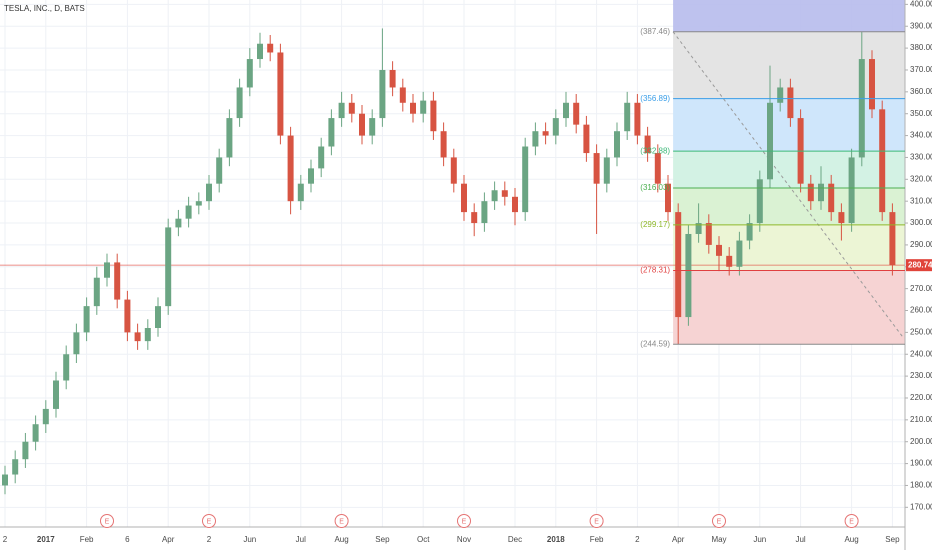 The width and height of the screenshot is (932, 550). Describe the element at coordinates (921, 441) in the screenshot. I see `y-tick-label: 200.00` at that location.